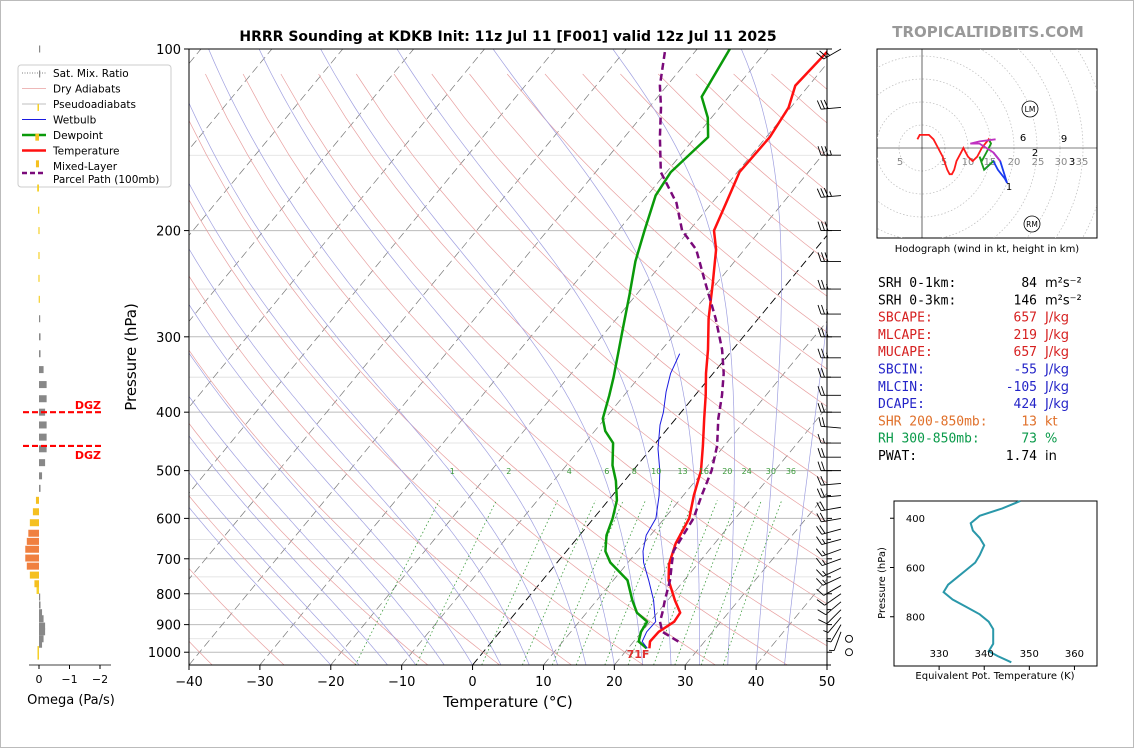 The height and width of the screenshot is (751, 1134). What do you see at coordinates (1025, 335) in the screenshot?
I see `index-value: 219` at bounding box center [1025, 335].